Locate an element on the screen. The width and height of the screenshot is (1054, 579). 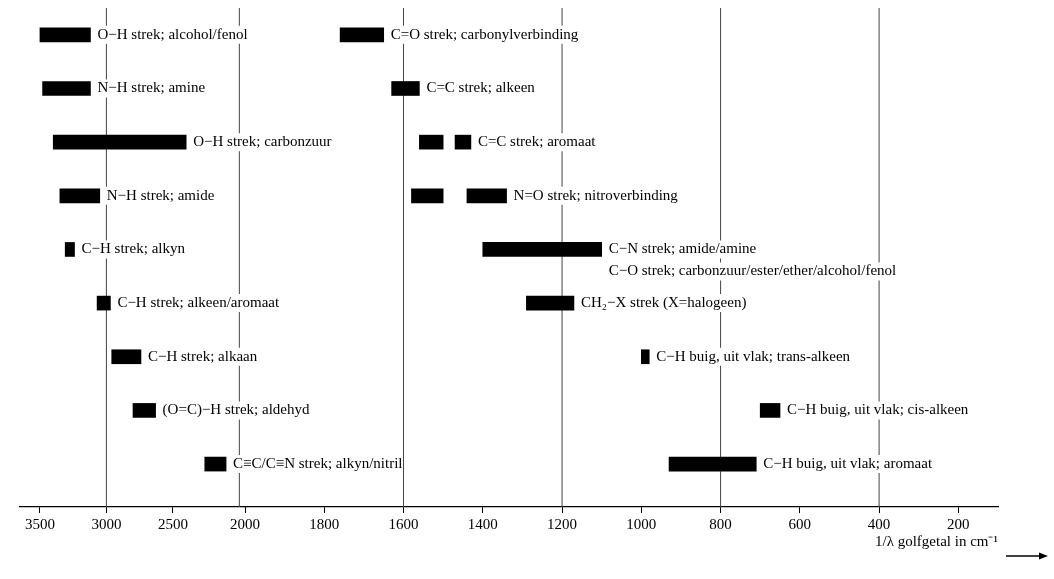
series-label: C−H buig, uit vlak; trans-alkeen is located at coordinates (753, 355).